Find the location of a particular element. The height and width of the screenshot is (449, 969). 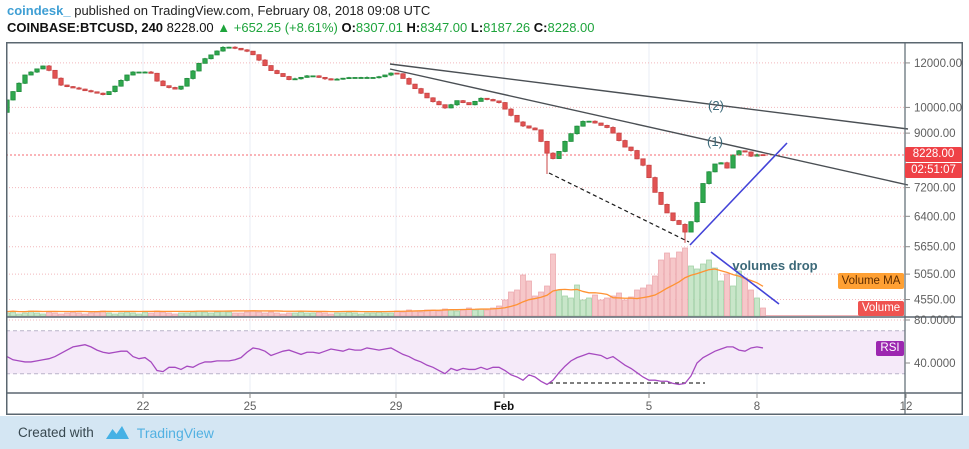

tradingview-link: TradingView is located at coordinates (175, 432).